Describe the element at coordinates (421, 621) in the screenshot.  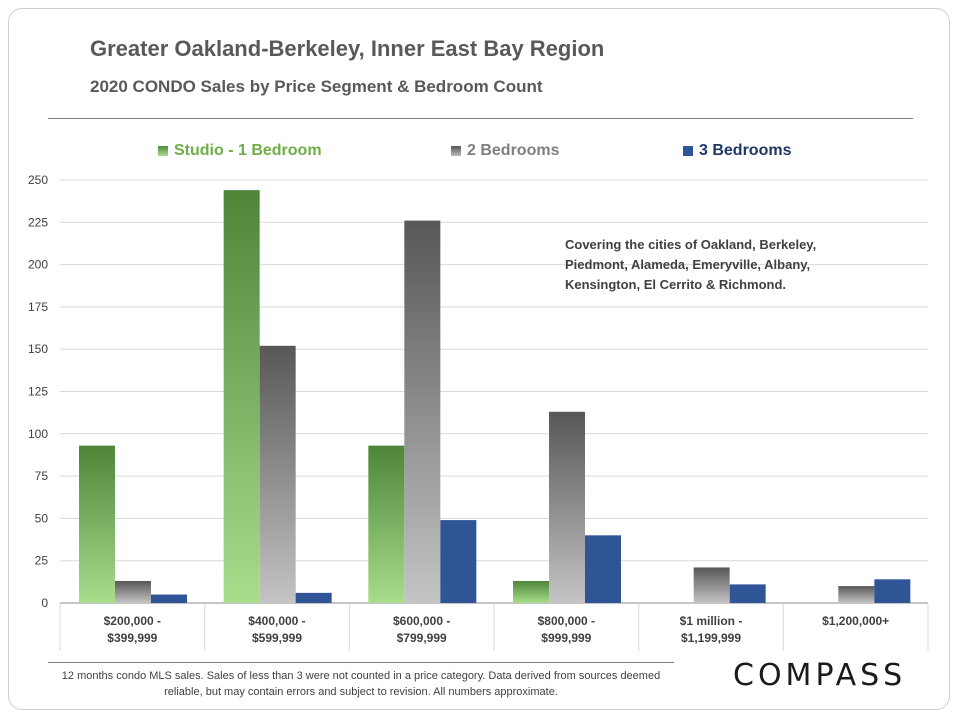
I see `x-category-label: $600,000 -` at that location.